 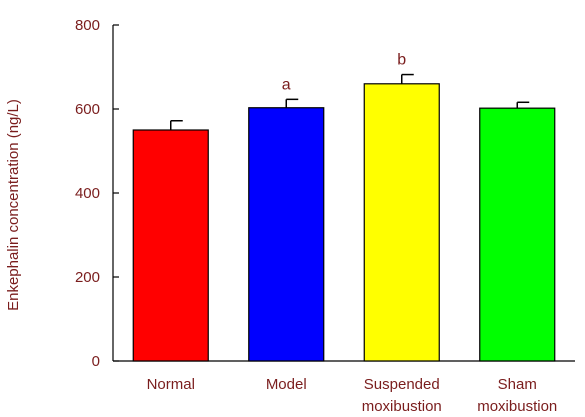 What do you see at coordinates (171, 384) in the screenshot?
I see `x-tick-label: Normal` at bounding box center [171, 384].